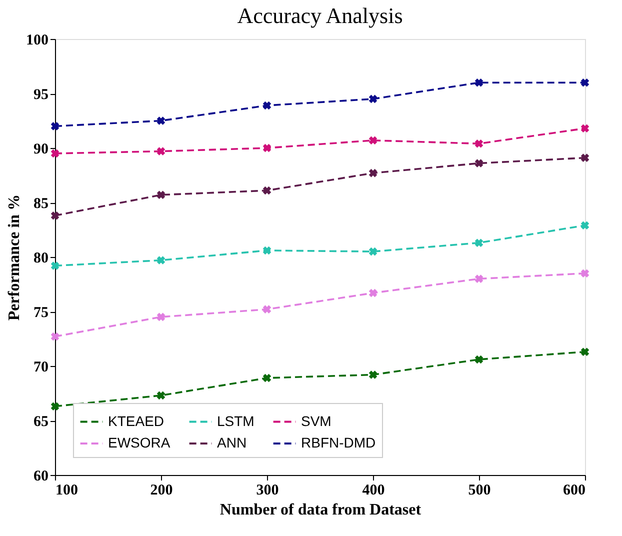 Image resolution: width=622 pixels, height=536 pixels. Describe the element at coordinates (574, 490) in the screenshot. I see `x-tick-label: 600` at that location.